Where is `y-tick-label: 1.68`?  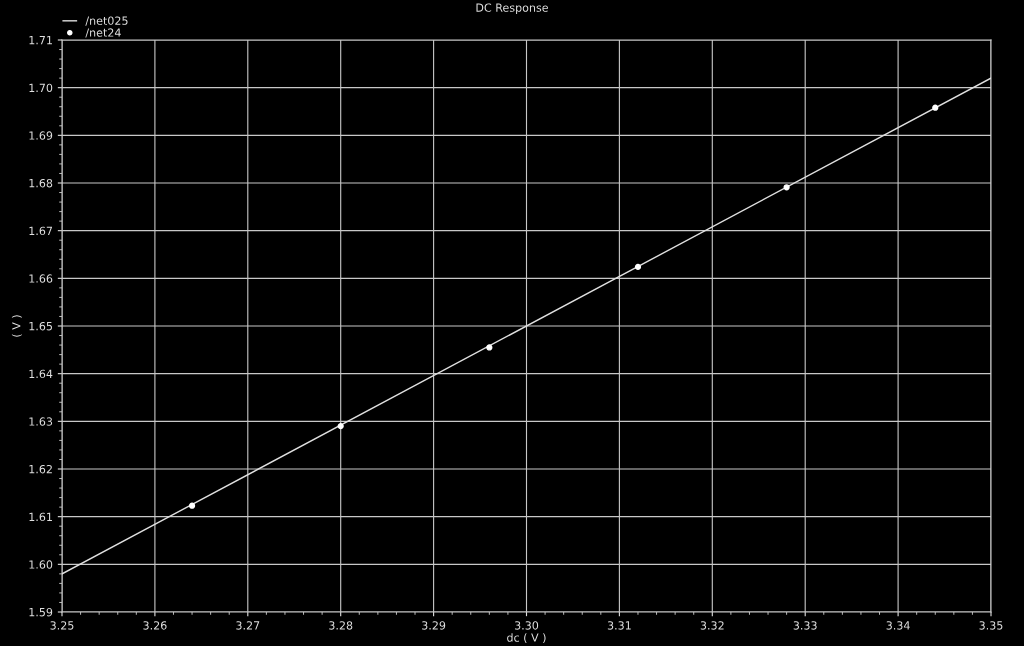
y-tick-label: 1.68 is located at coordinates (41, 183).